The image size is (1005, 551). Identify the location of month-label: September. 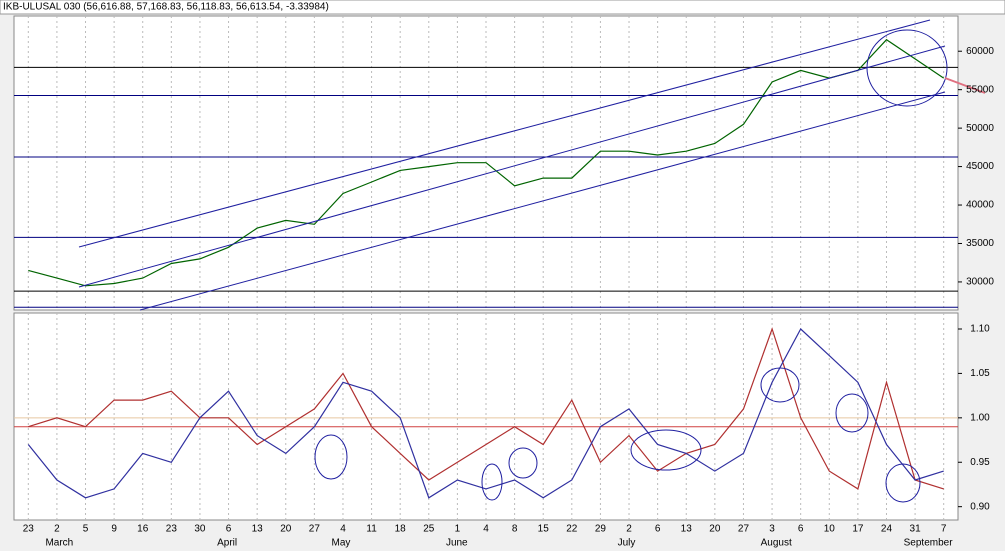
(929, 543).